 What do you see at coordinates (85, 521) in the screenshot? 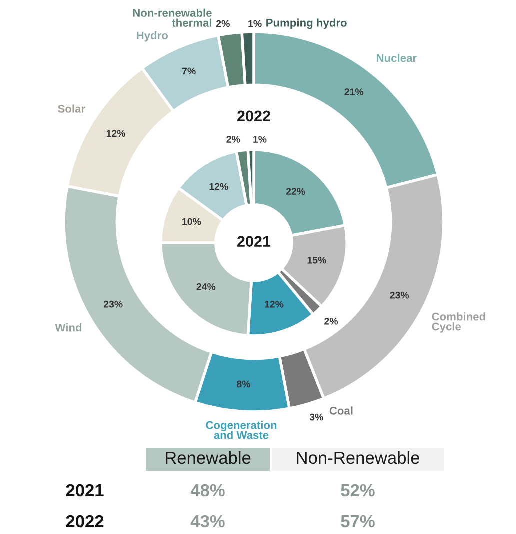
I see `text: 2022` at bounding box center [85, 521].